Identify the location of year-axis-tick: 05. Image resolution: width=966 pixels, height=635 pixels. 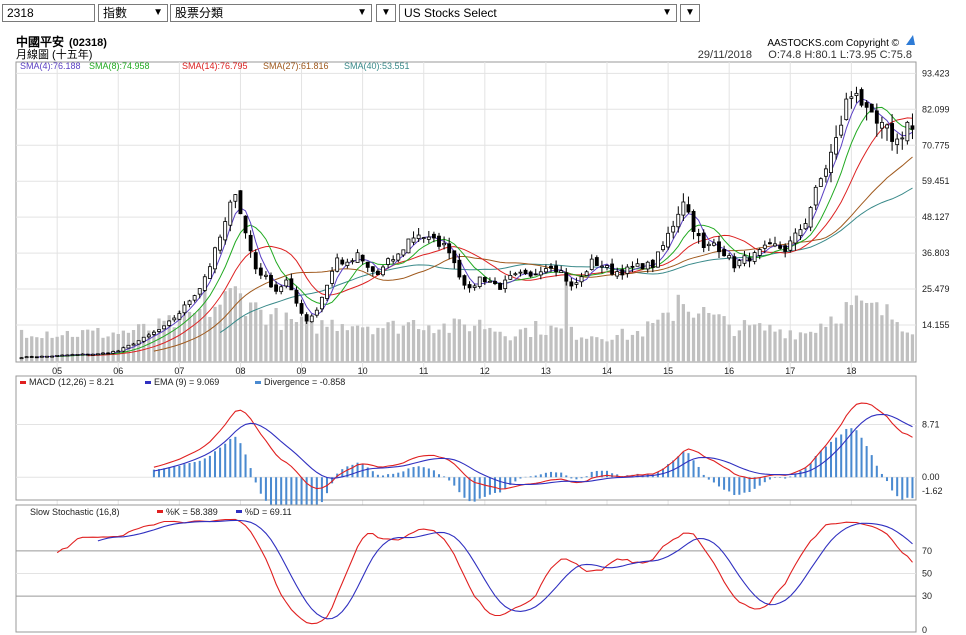
(57, 371).